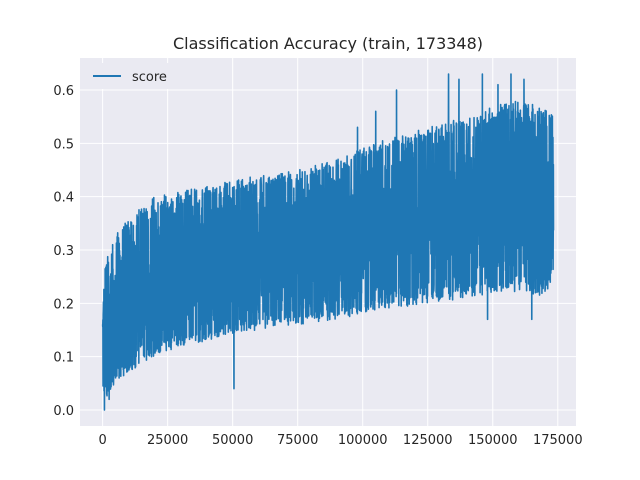 This screenshot has height=480, width=640. I want to click on x-tick-label: 100000, so click(363, 440).